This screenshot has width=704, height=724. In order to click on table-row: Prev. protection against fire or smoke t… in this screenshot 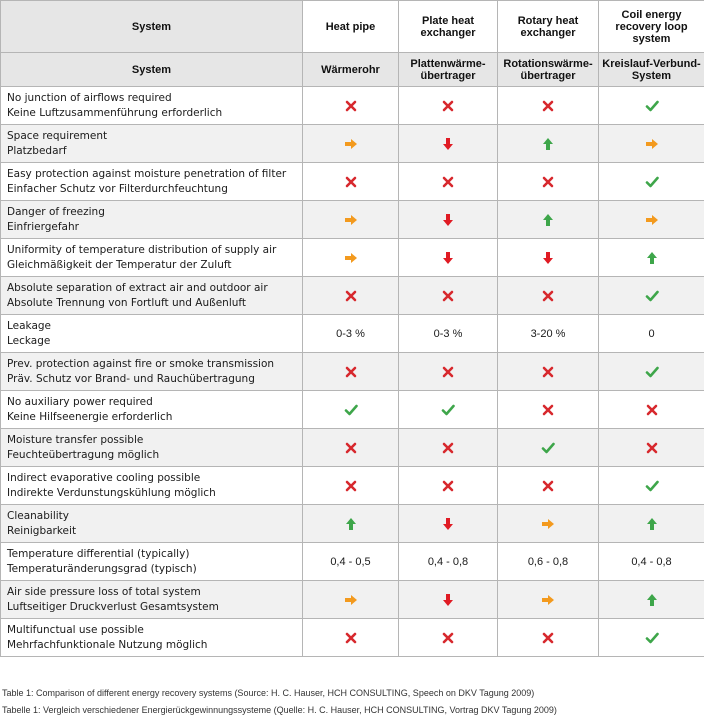, I will do `click(352, 371)`.